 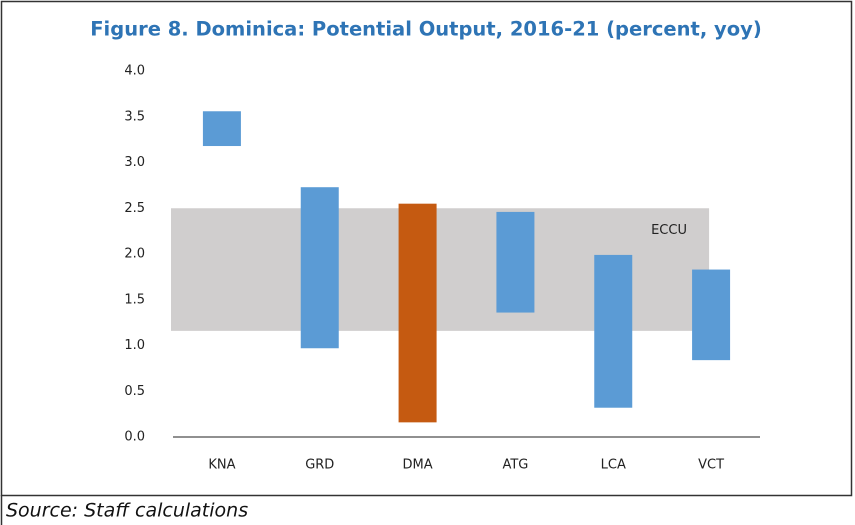 What do you see at coordinates (134, 437) in the screenshot?
I see `y-tick-label: 0.0` at bounding box center [134, 437].